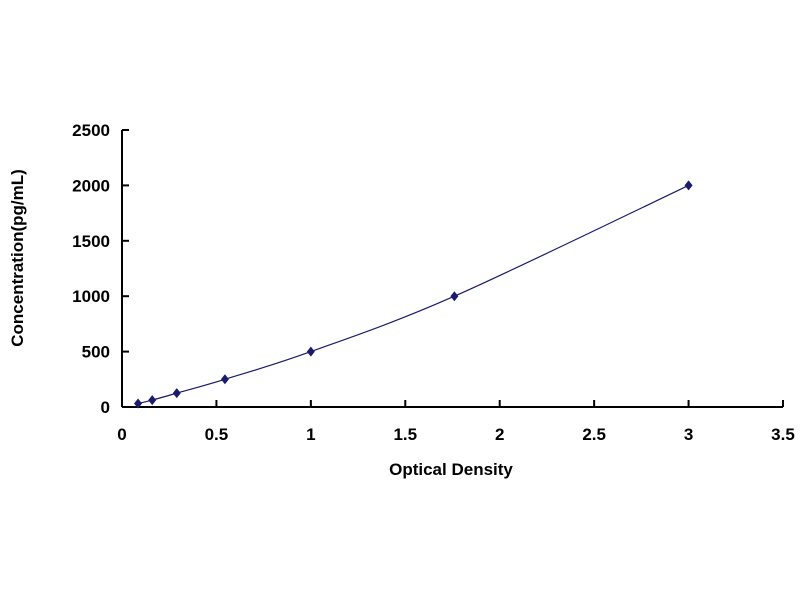  Describe the element at coordinates (217, 434) in the screenshot. I see `x-tick-label: 0.5` at that location.